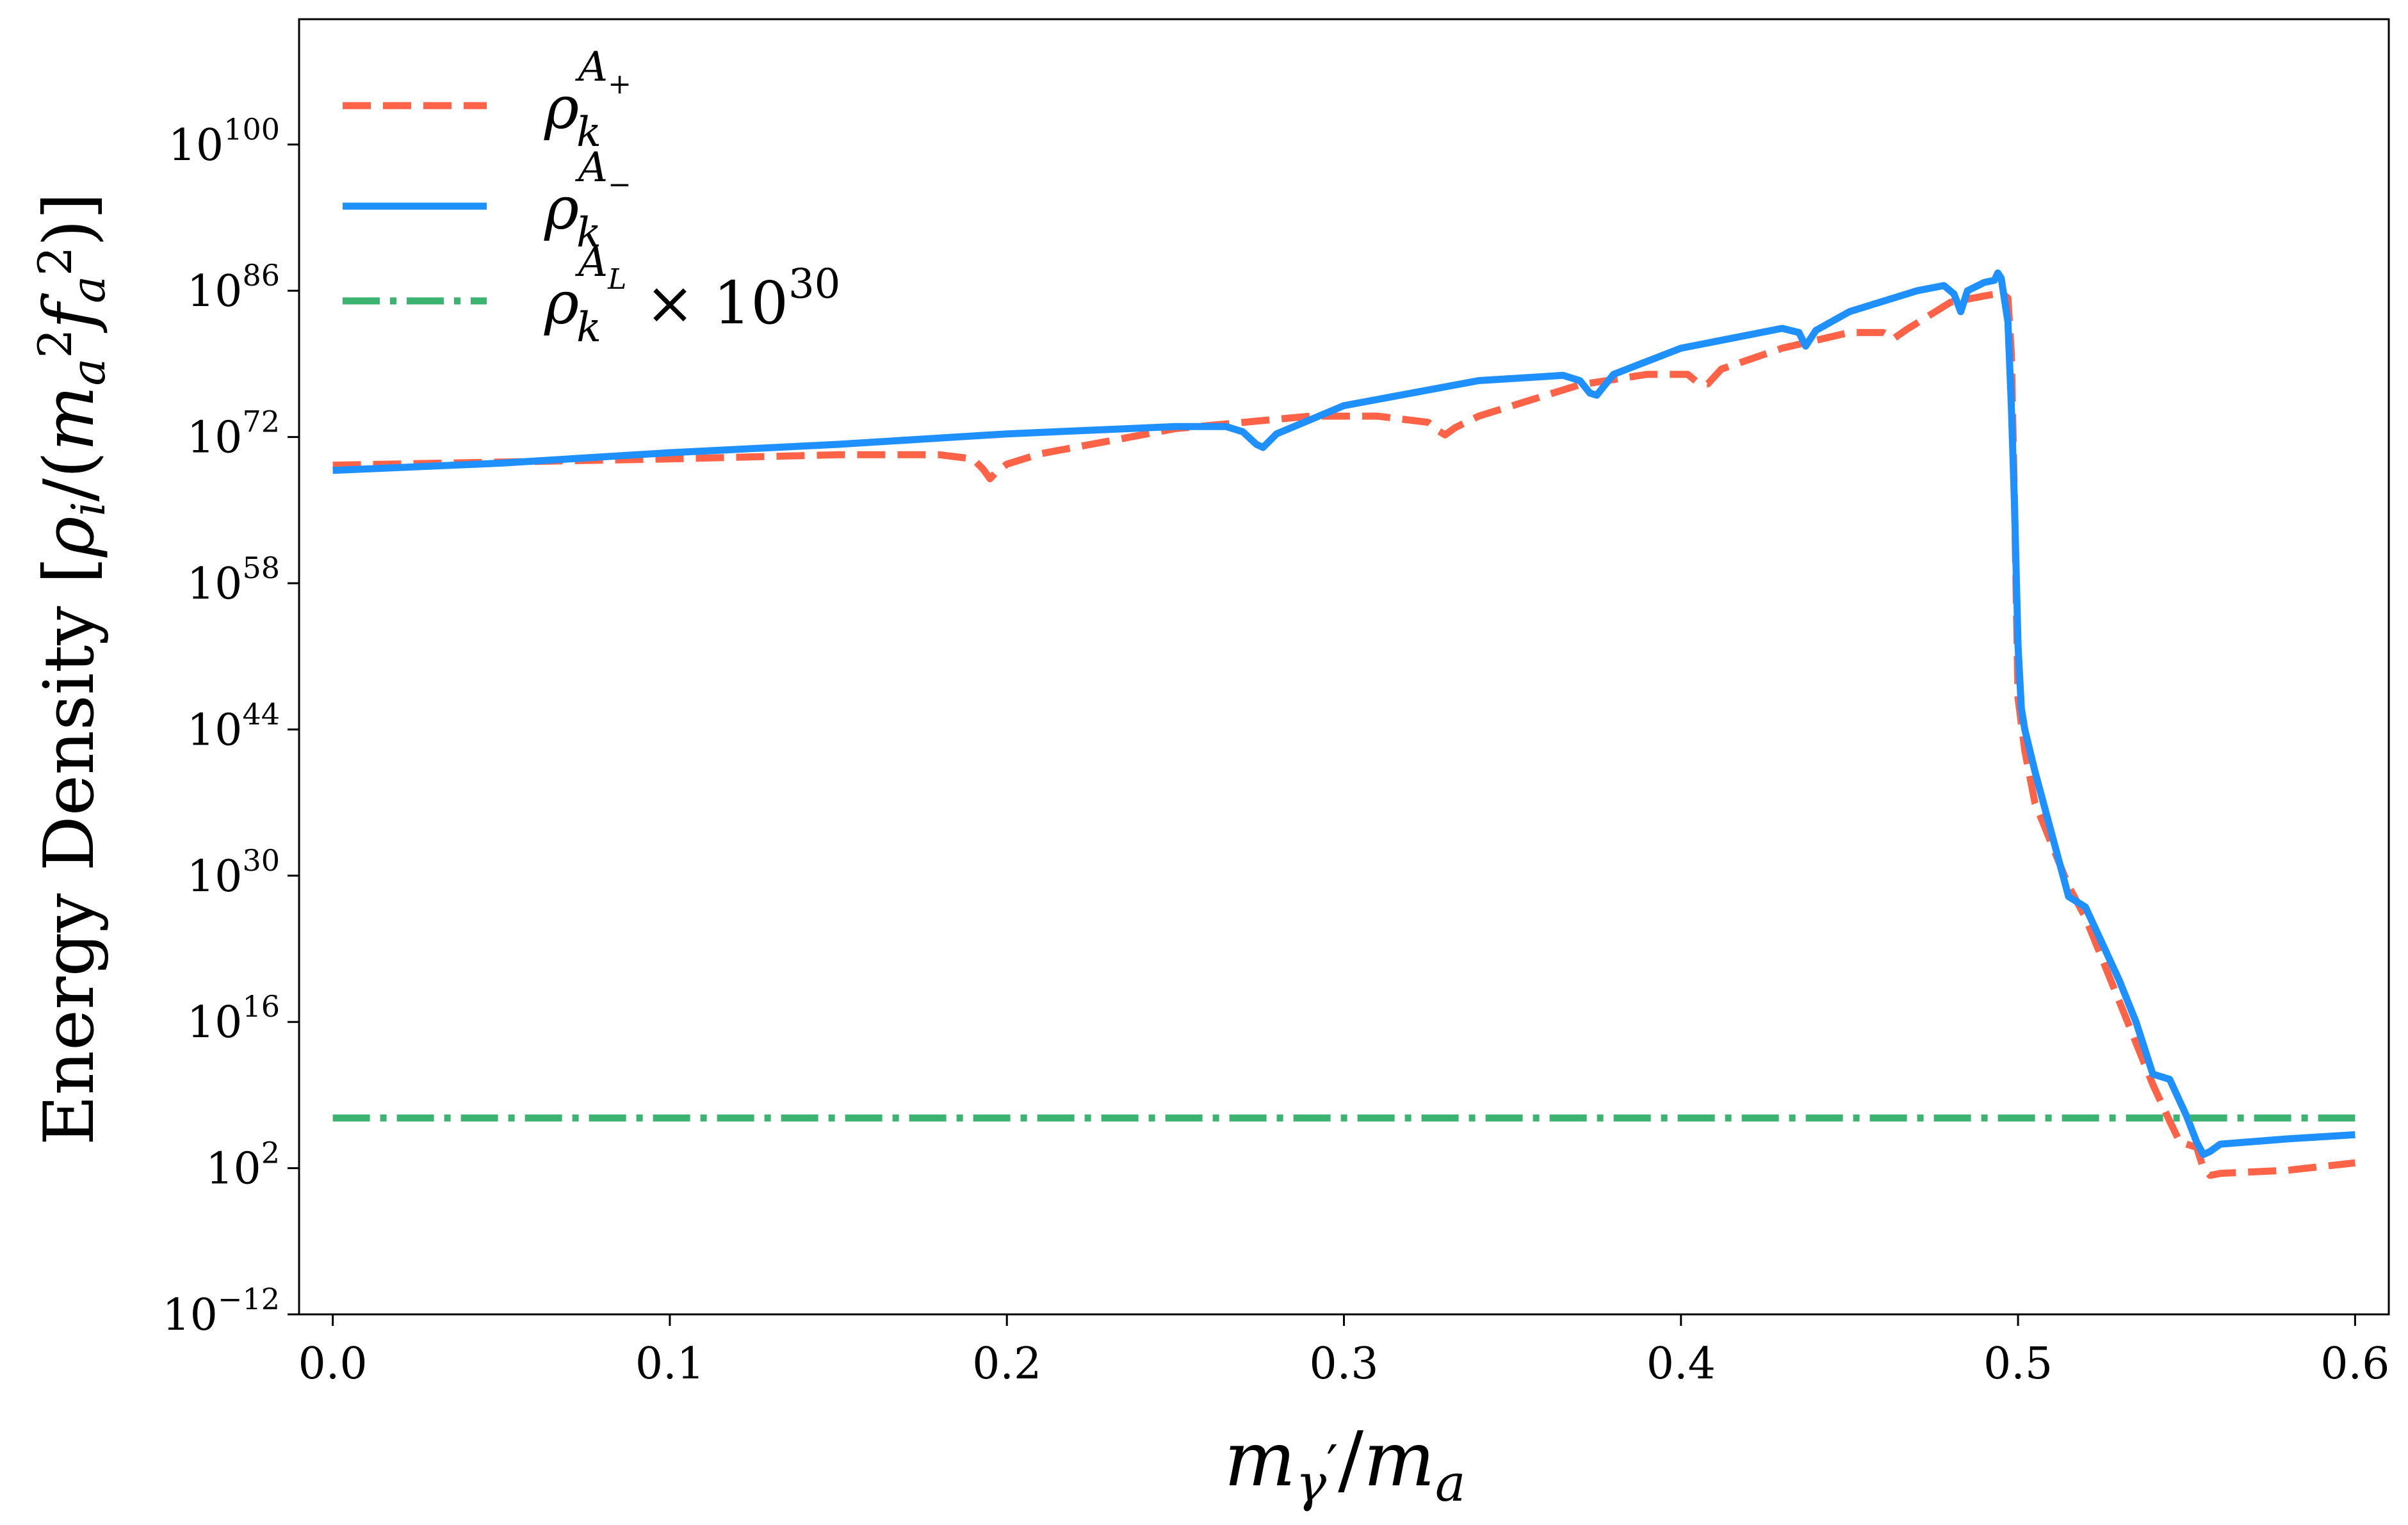 The height and width of the screenshot is (1525, 2408). What do you see at coordinates (233, 1019) in the screenshot?
I see `y-tick-label: 1016` at bounding box center [233, 1019].